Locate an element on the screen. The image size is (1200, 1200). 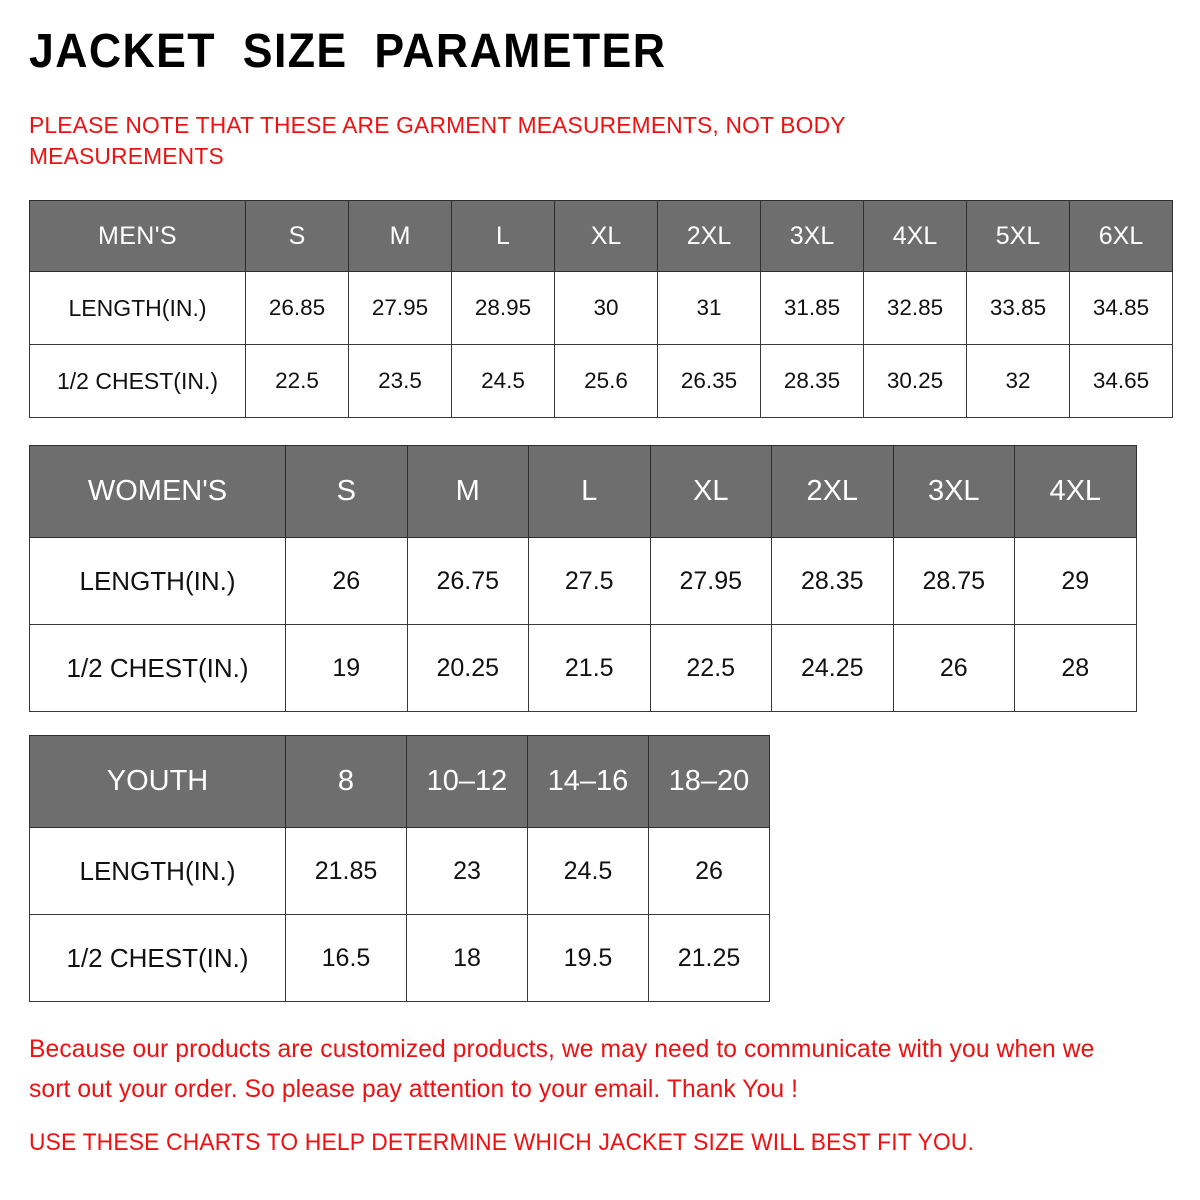
measurement-value: 23 is located at coordinates (467, 871).